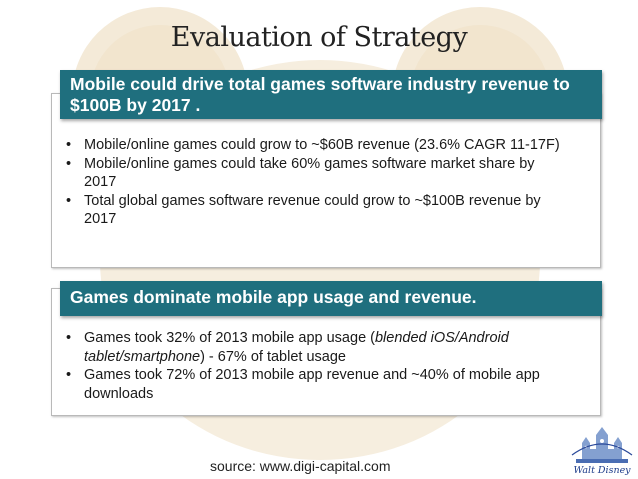 The height and width of the screenshot is (479, 638). I want to click on page-title: Evaluation of Strategy, so click(319, 37).